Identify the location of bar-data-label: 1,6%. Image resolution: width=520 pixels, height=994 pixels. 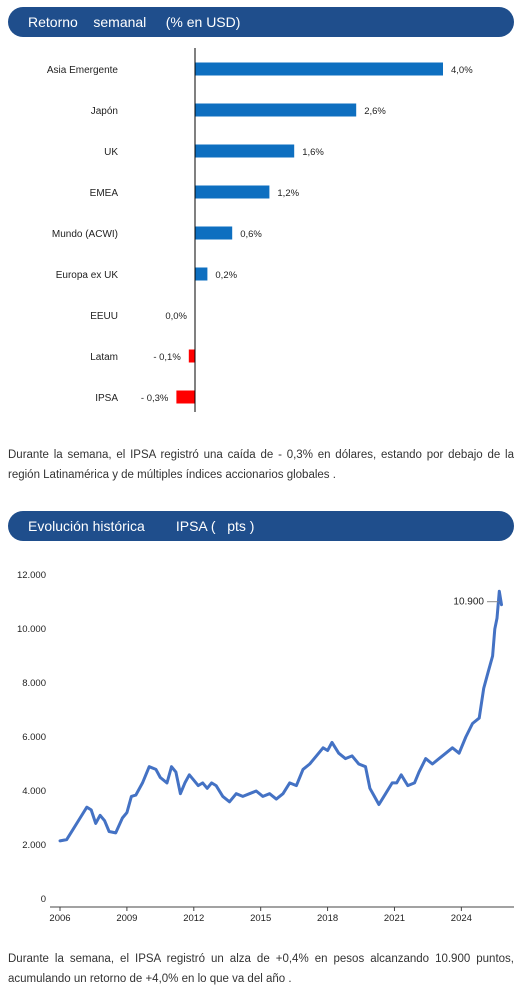
(313, 152).